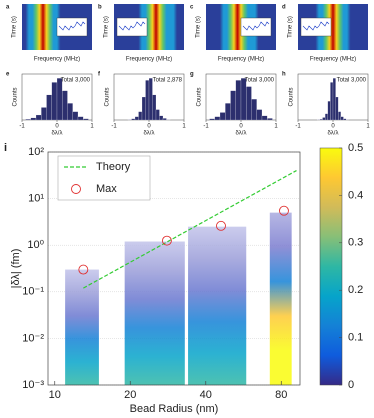  What do you see at coordinates (35, 245) in the screenshot?
I see `y-tick-label: 10⁰` at bounding box center [35, 245].